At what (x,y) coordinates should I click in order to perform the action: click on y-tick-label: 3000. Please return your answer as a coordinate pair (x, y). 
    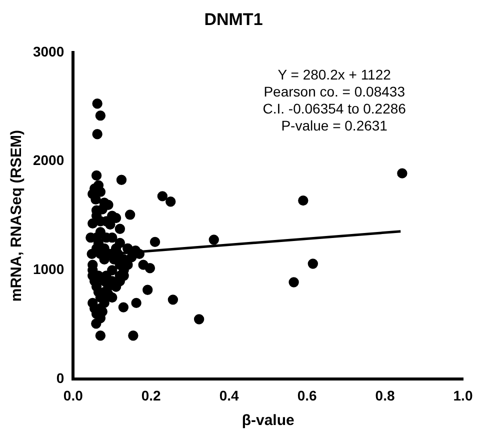
    Looking at the image, I should click on (48, 51).